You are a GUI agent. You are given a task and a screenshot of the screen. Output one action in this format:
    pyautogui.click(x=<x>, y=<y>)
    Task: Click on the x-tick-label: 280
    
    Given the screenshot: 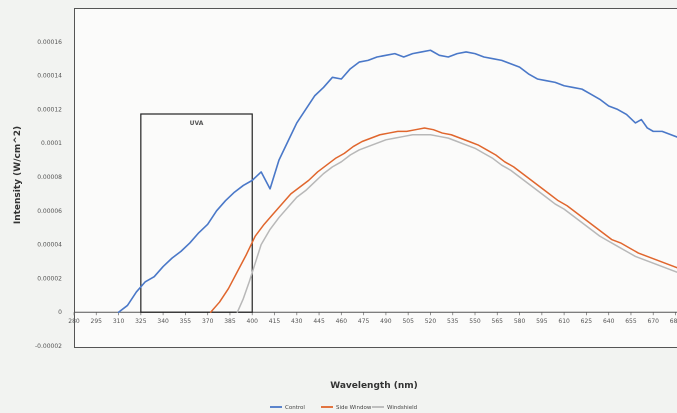 What is the action you would take?
    pyautogui.click(x=74, y=321)
    